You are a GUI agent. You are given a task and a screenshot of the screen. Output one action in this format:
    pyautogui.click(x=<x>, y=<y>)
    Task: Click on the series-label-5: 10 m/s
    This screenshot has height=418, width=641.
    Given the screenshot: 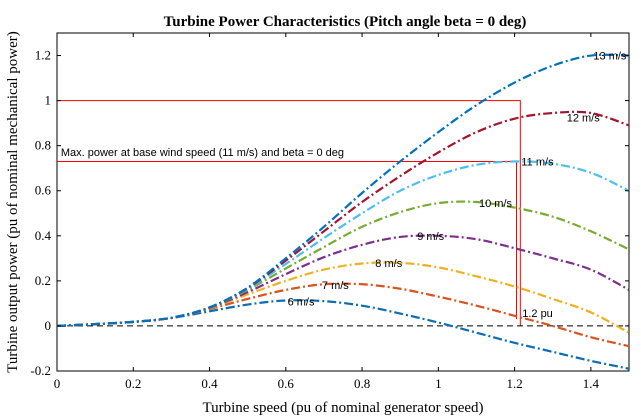 What is the action you would take?
    pyautogui.click(x=496, y=204)
    